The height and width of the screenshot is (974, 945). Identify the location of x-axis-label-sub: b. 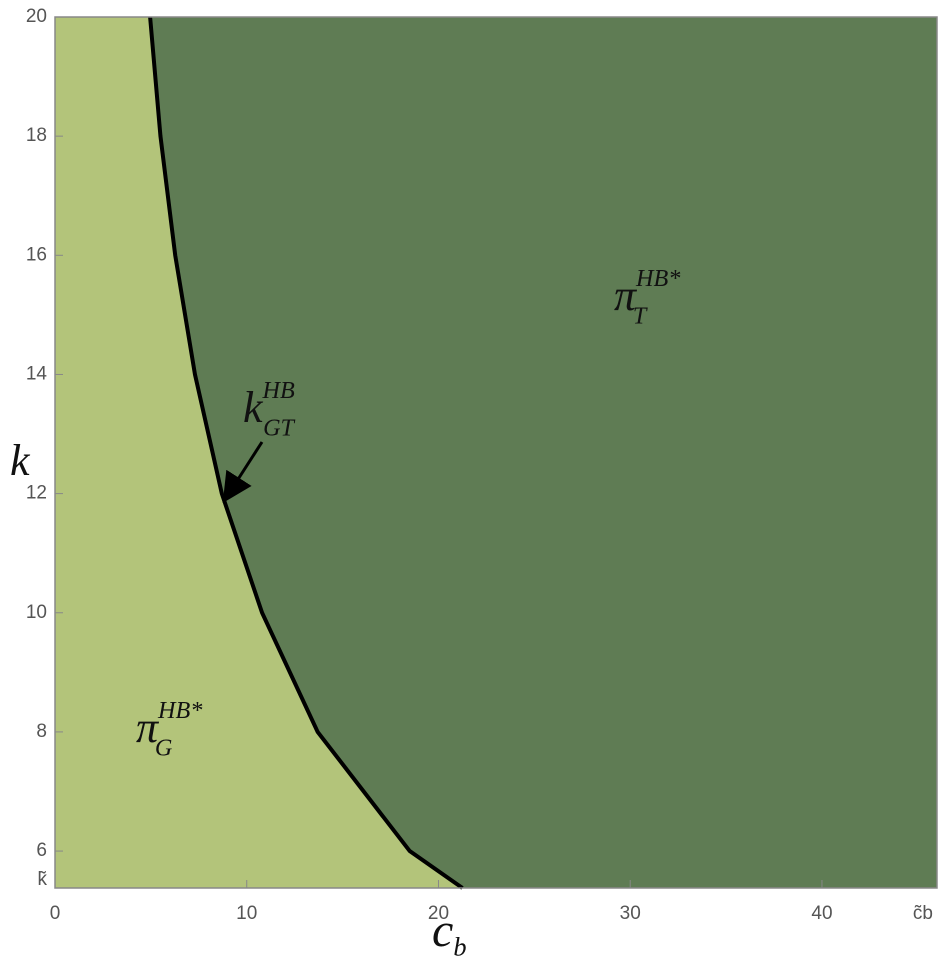
(459, 946).